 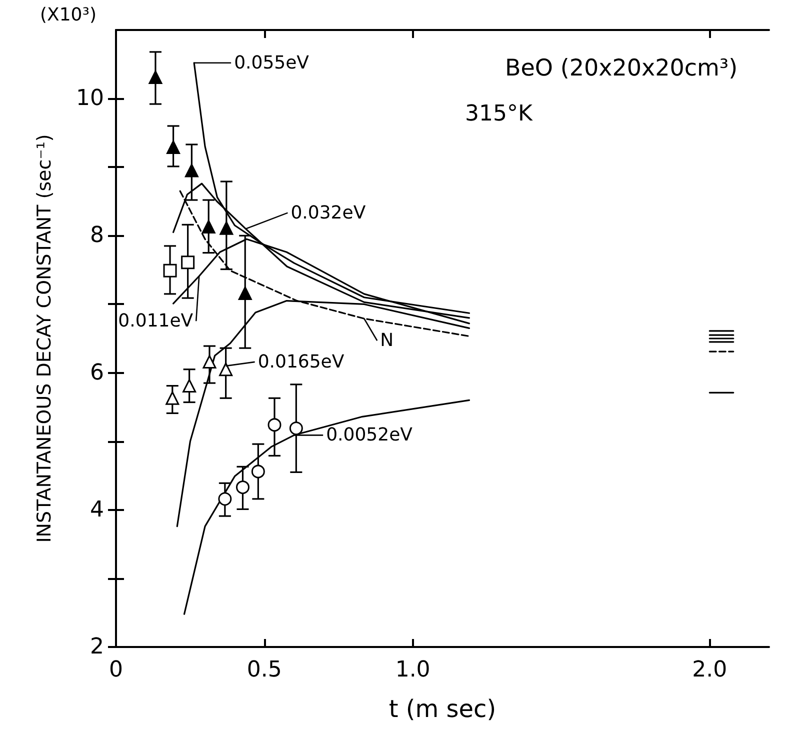 What do you see at coordinates (370, 435) in the screenshot?
I see `annotation: 0.0052eV` at bounding box center [370, 435].